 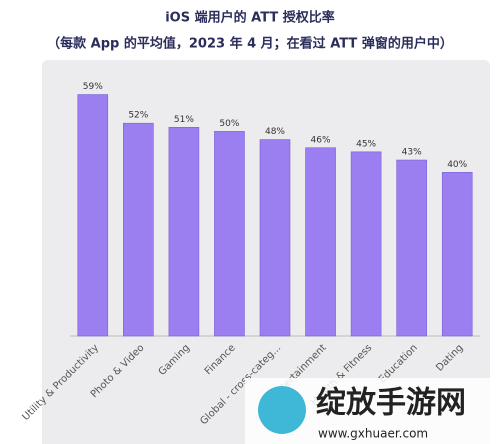 I want to click on value-label: 50%, so click(x=229, y=124).